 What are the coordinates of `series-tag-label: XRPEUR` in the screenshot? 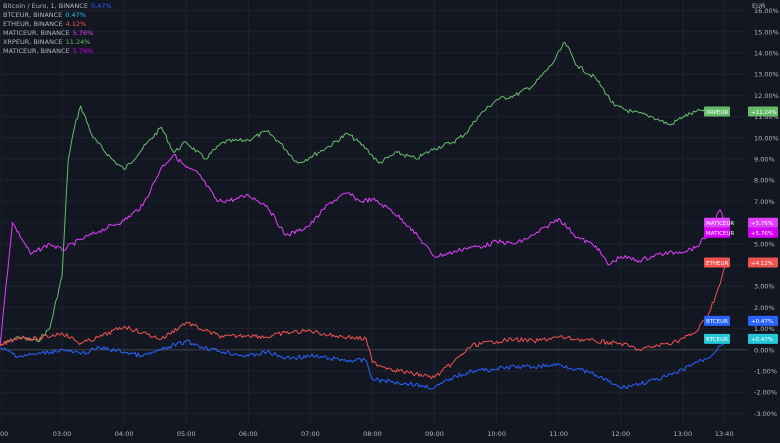 It's located at (717, 113).